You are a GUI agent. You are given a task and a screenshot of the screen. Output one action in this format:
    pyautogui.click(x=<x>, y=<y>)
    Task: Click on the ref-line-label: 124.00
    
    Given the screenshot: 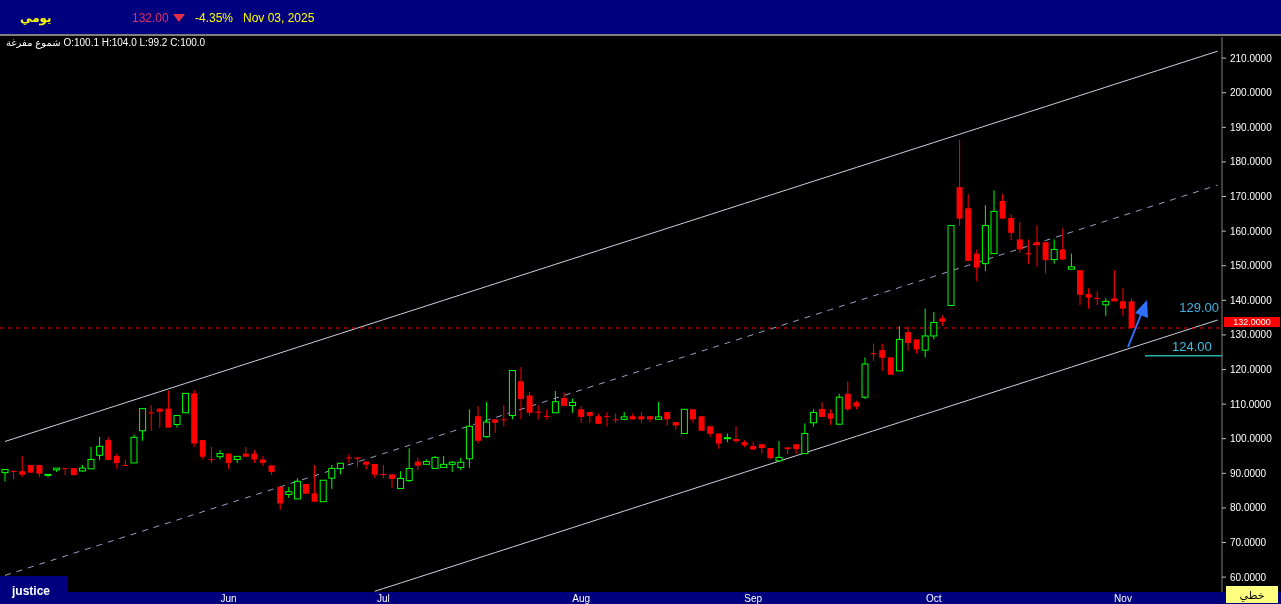 What is the action you would take?
    pyautogui.click(x=1192, y=346)
    